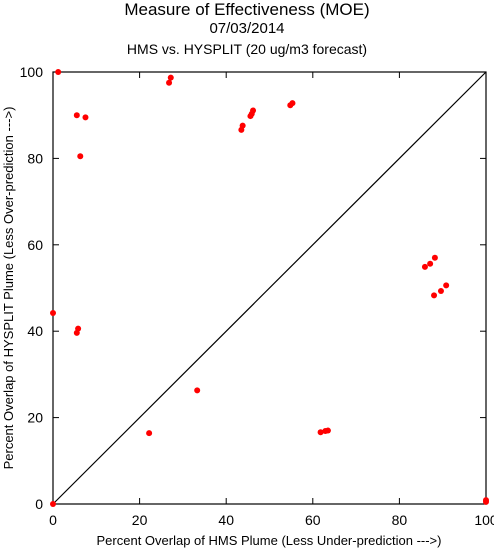 This screenshot has height=551, width=494. I want to click on chart-subtitle-date: 07/03/2014, so click(247, 28).